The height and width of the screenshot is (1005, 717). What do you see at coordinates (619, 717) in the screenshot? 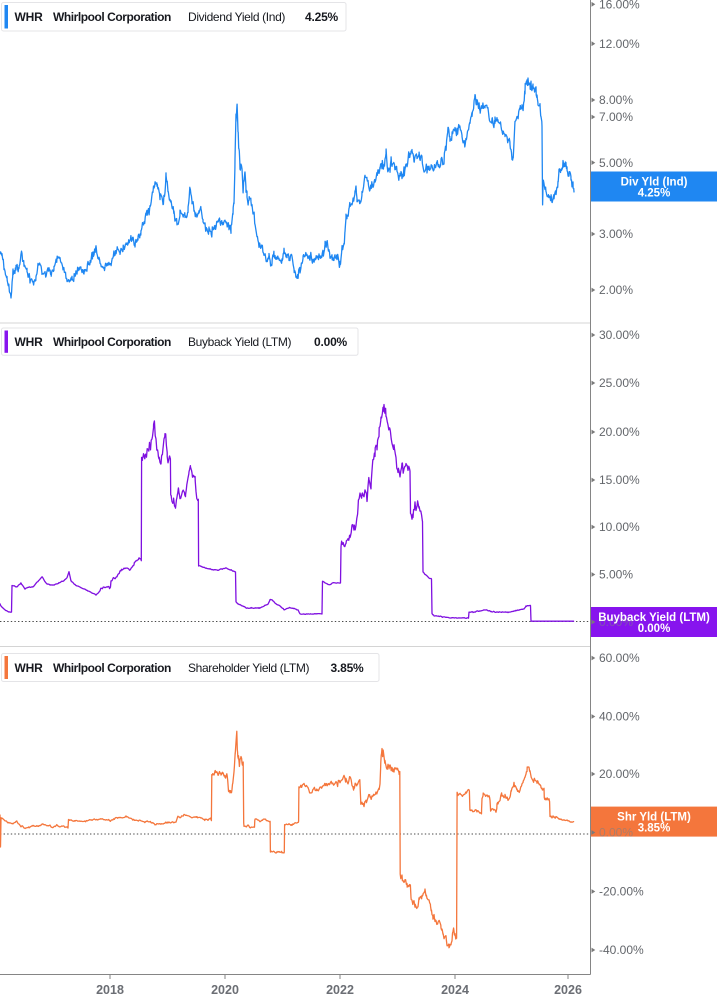
I see `svg-text: 40.00%` at bounding box center [619, 717].